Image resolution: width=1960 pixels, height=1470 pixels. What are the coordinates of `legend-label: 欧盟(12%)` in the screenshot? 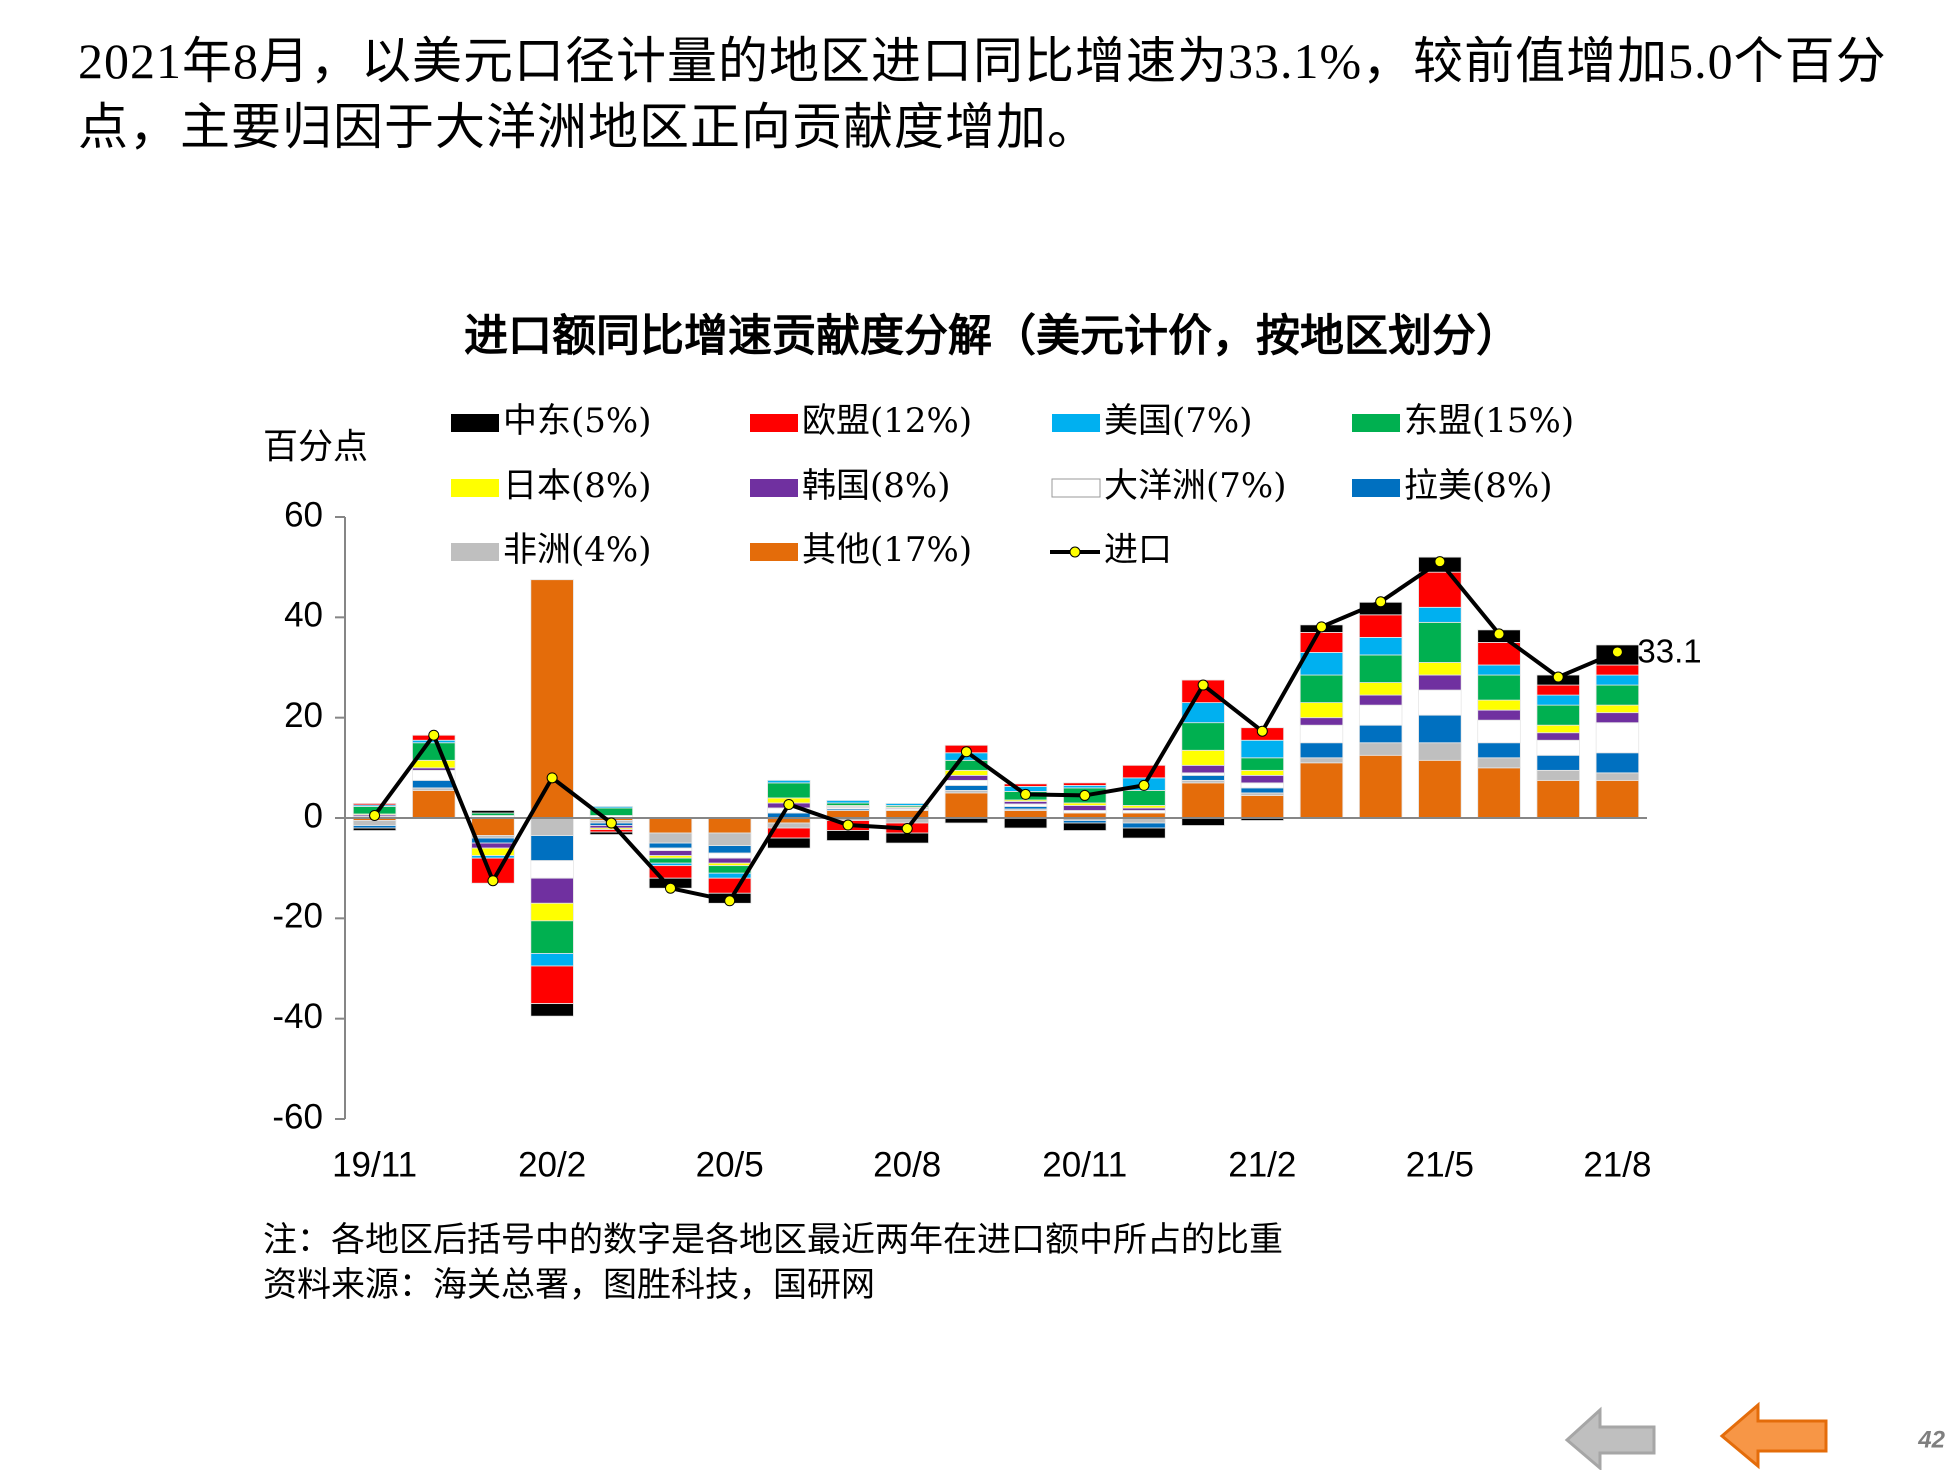 It's located at (887, 421).